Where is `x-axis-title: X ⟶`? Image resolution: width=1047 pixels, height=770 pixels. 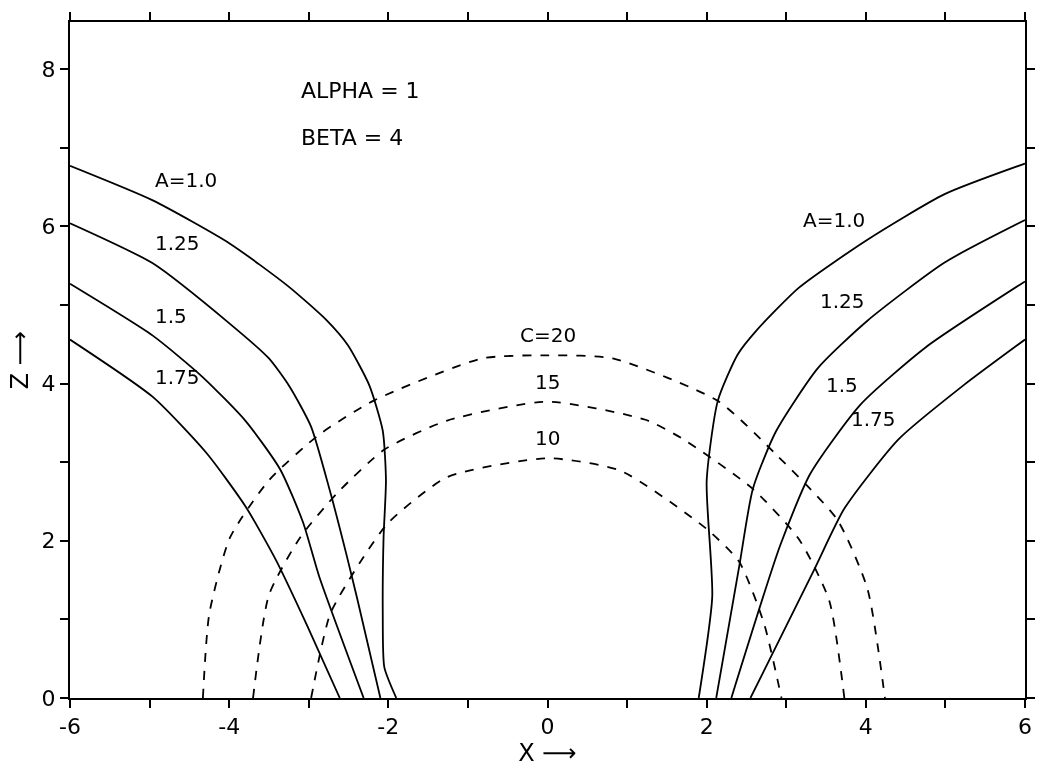 x-axis-title: X ⟶ is located at coordinates (547, 753).